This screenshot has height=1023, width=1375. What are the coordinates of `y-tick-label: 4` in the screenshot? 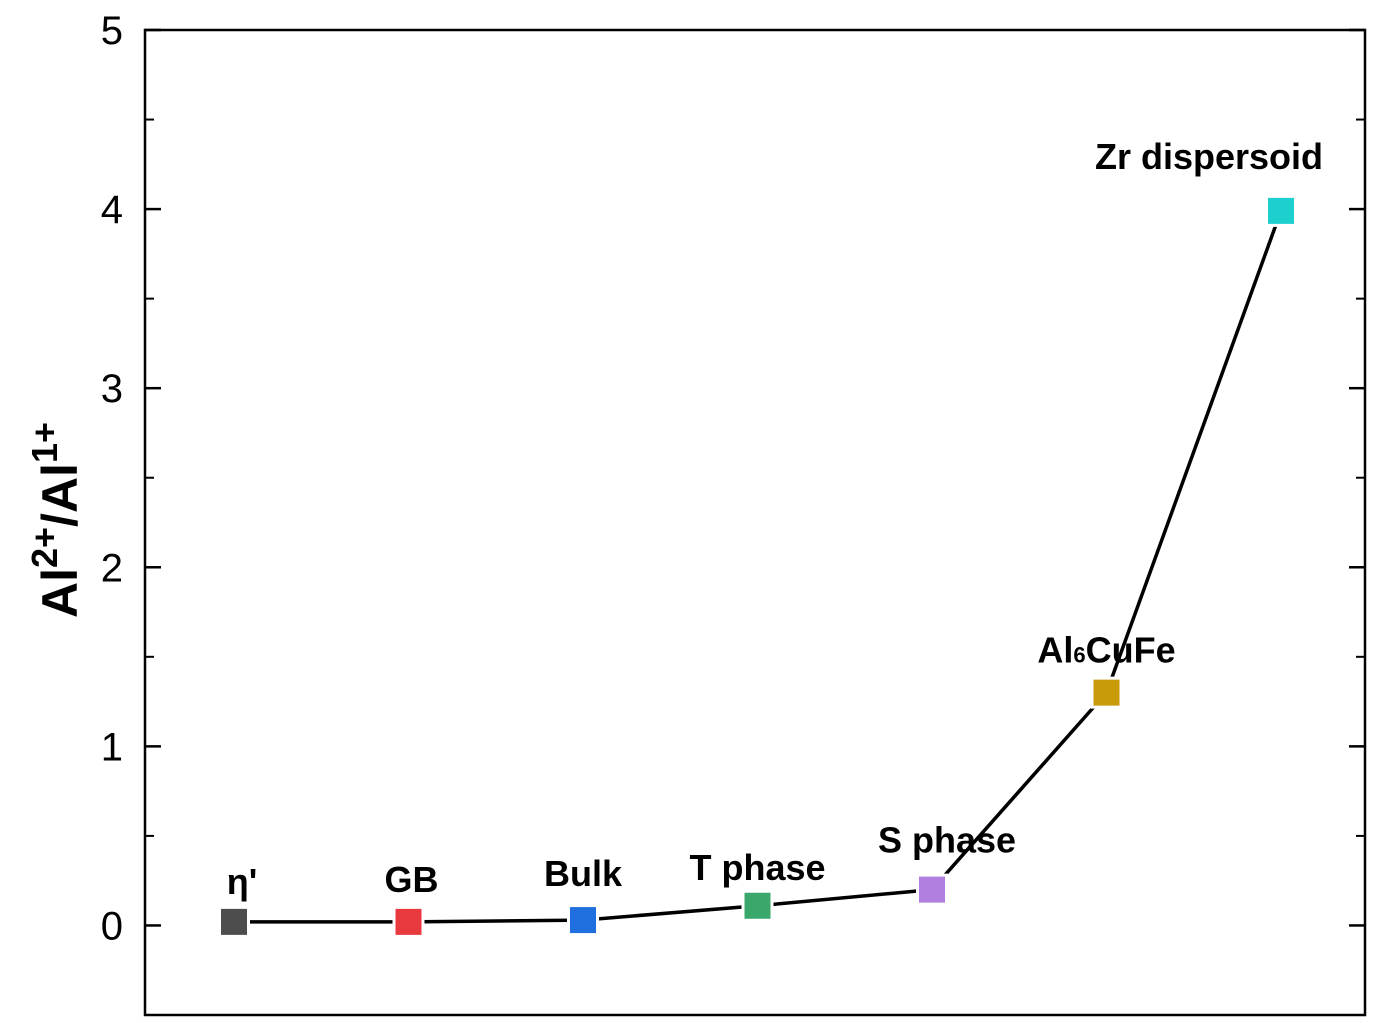 It's located at (112, 210).